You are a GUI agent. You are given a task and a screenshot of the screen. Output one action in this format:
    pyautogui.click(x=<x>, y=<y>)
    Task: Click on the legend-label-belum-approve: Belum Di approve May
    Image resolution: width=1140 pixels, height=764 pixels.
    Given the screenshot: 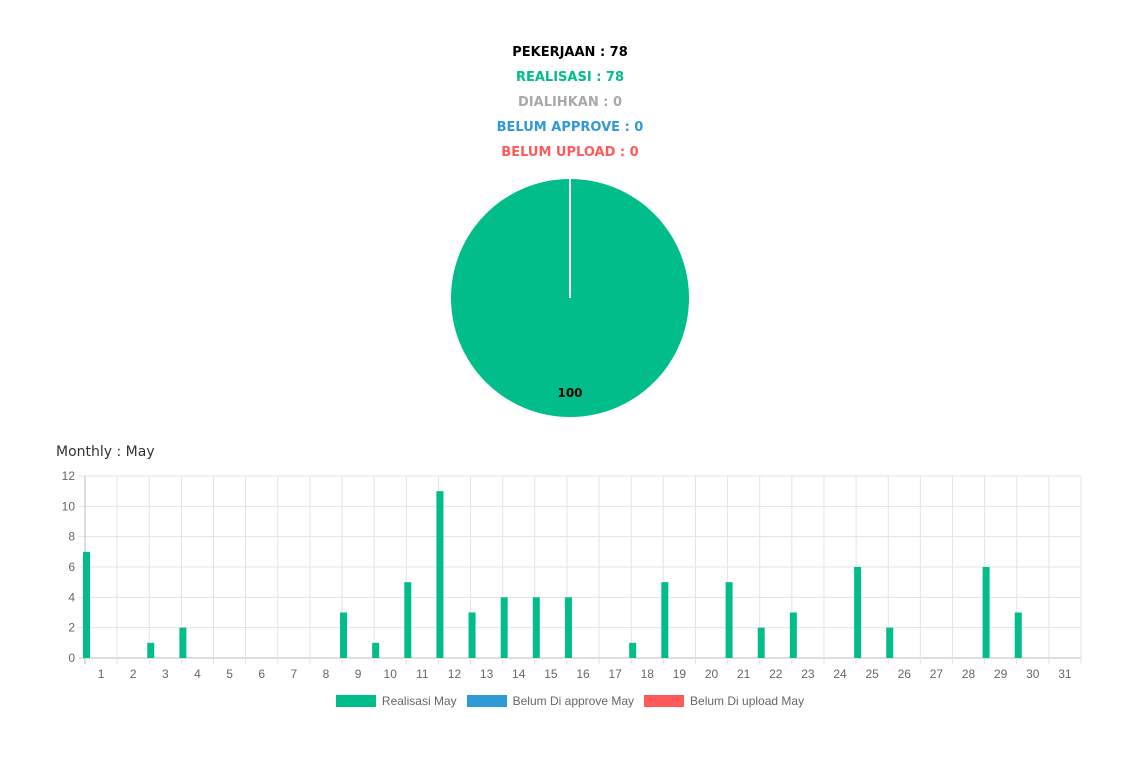 What is the action you would take?
    pyautogui.click(x=573, y=701)
    